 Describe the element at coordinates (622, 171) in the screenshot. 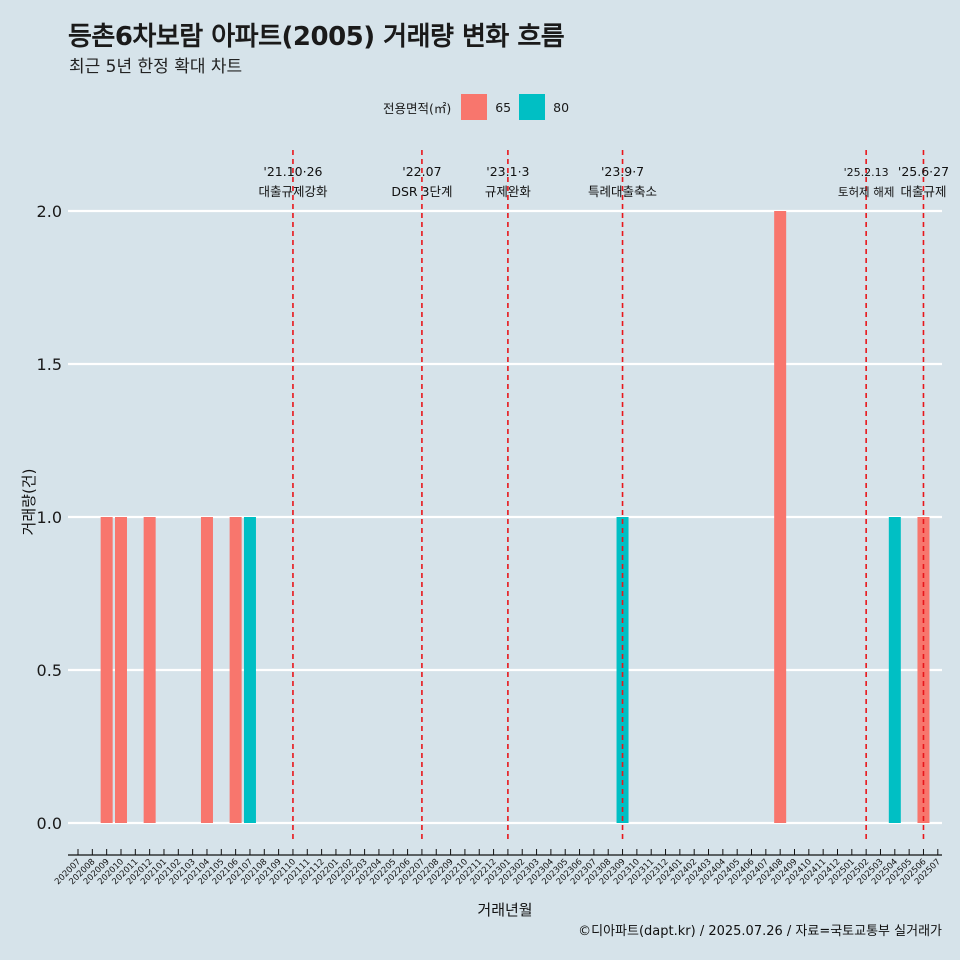

I see `event-date-label: '23.9·7` at that location.